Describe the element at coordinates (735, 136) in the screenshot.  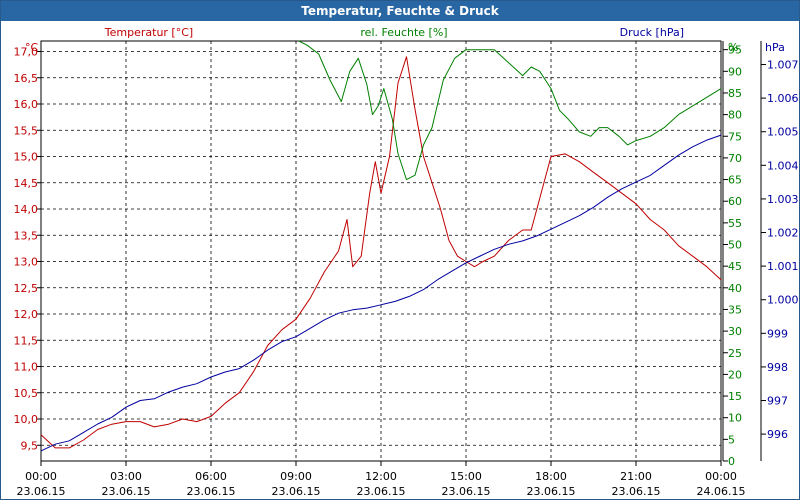
I see `y-tick-label-humidity: 75` at that location.